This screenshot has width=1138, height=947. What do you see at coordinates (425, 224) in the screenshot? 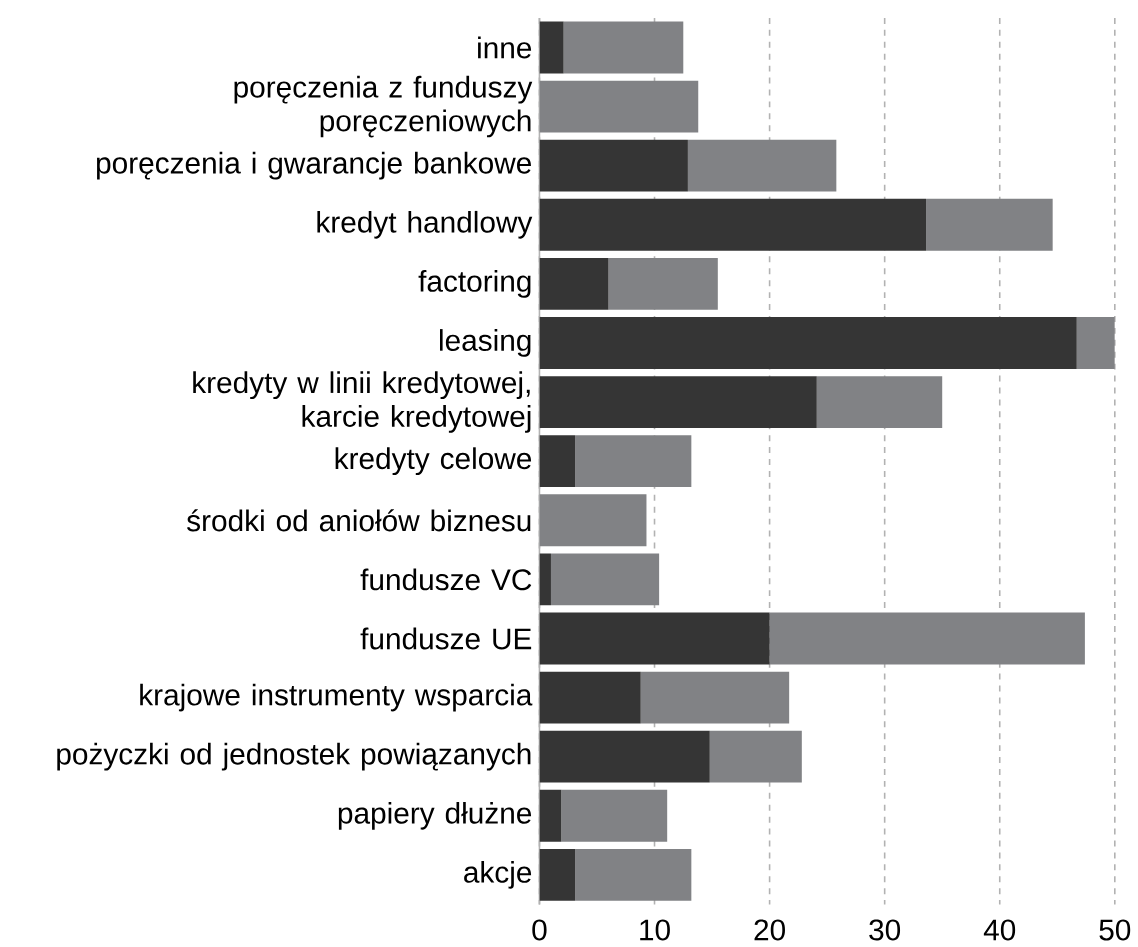
I see `y-tick-label: kredyt handlowy` at bounding box center [425, 224].